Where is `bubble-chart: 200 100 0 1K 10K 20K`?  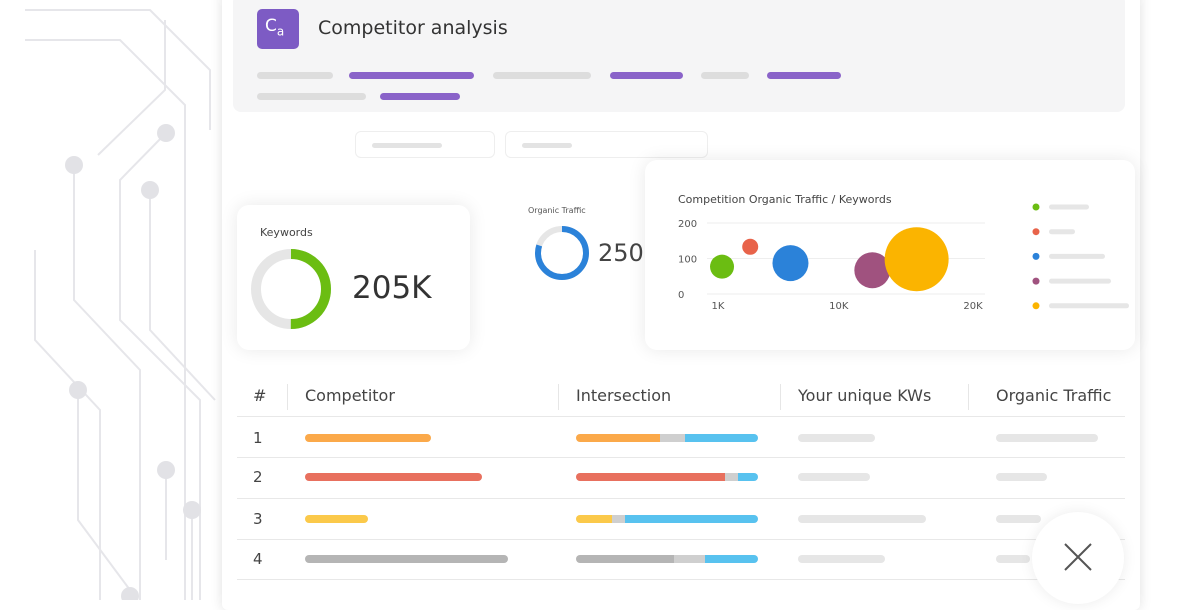 bubble-chart: 200 100 0 1K 10K 20K is located at coordinates (903, 257).